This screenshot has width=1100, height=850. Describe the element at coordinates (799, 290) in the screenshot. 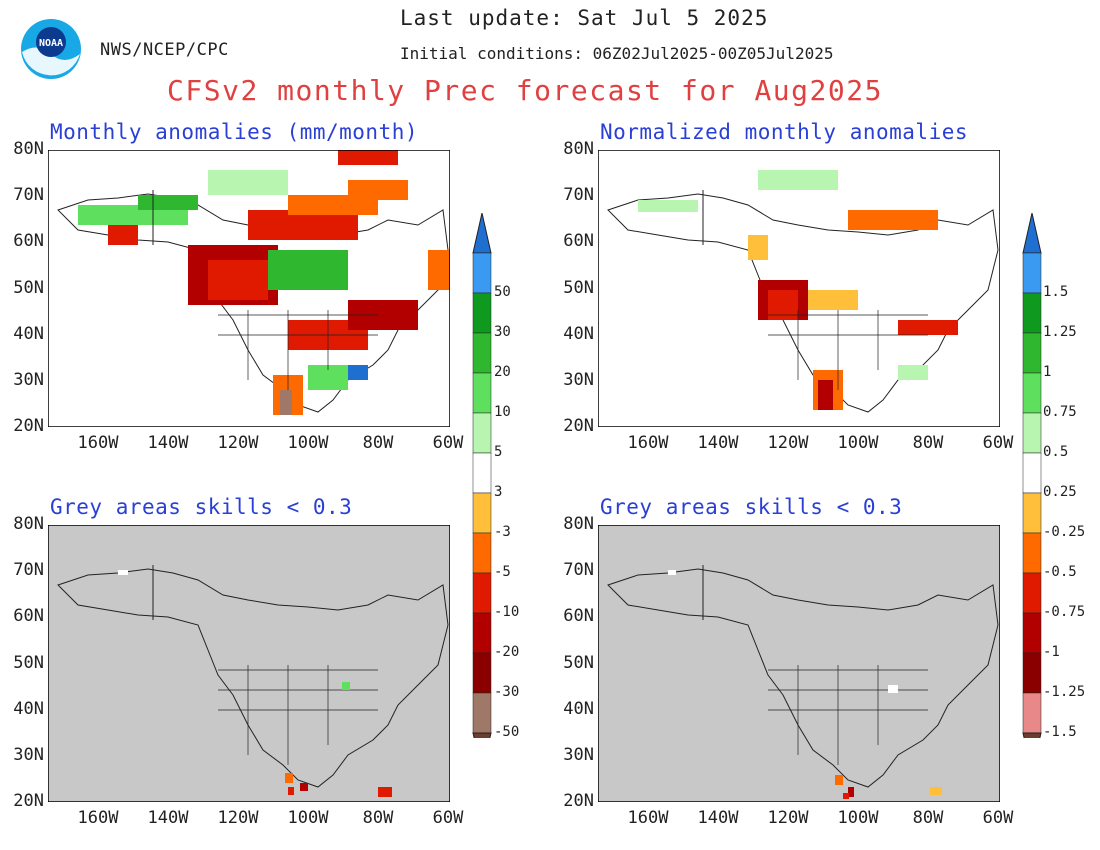

I see `map-normalized` at that location.